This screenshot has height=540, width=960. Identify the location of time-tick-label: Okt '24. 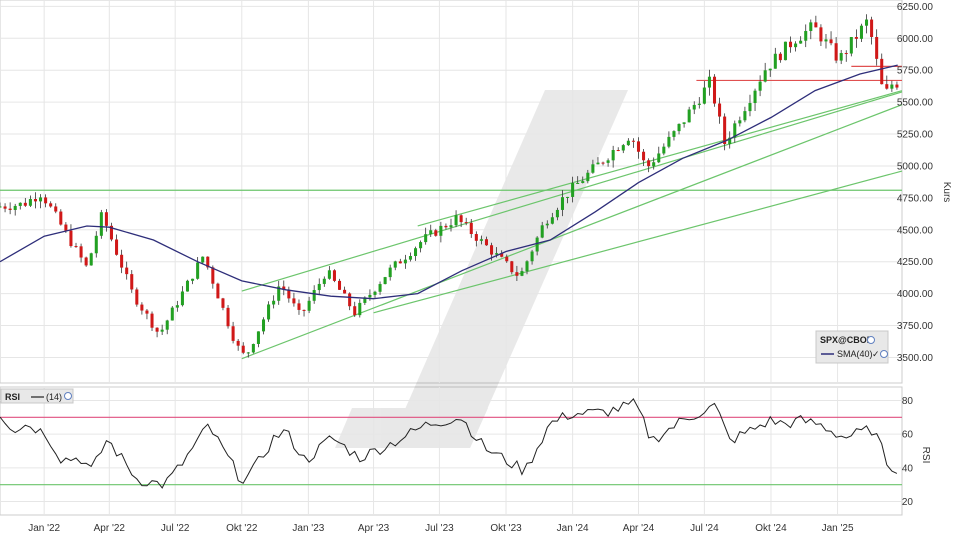
(771, 528).